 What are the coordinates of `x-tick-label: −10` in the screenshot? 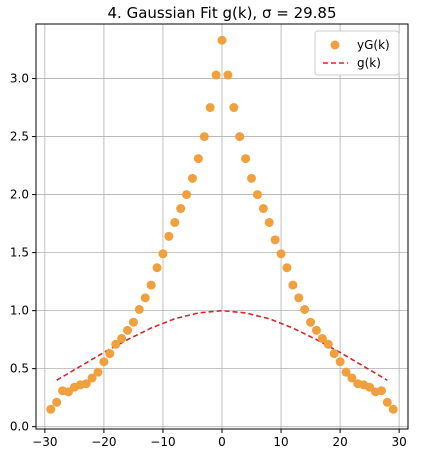 It's located at (162, 442).